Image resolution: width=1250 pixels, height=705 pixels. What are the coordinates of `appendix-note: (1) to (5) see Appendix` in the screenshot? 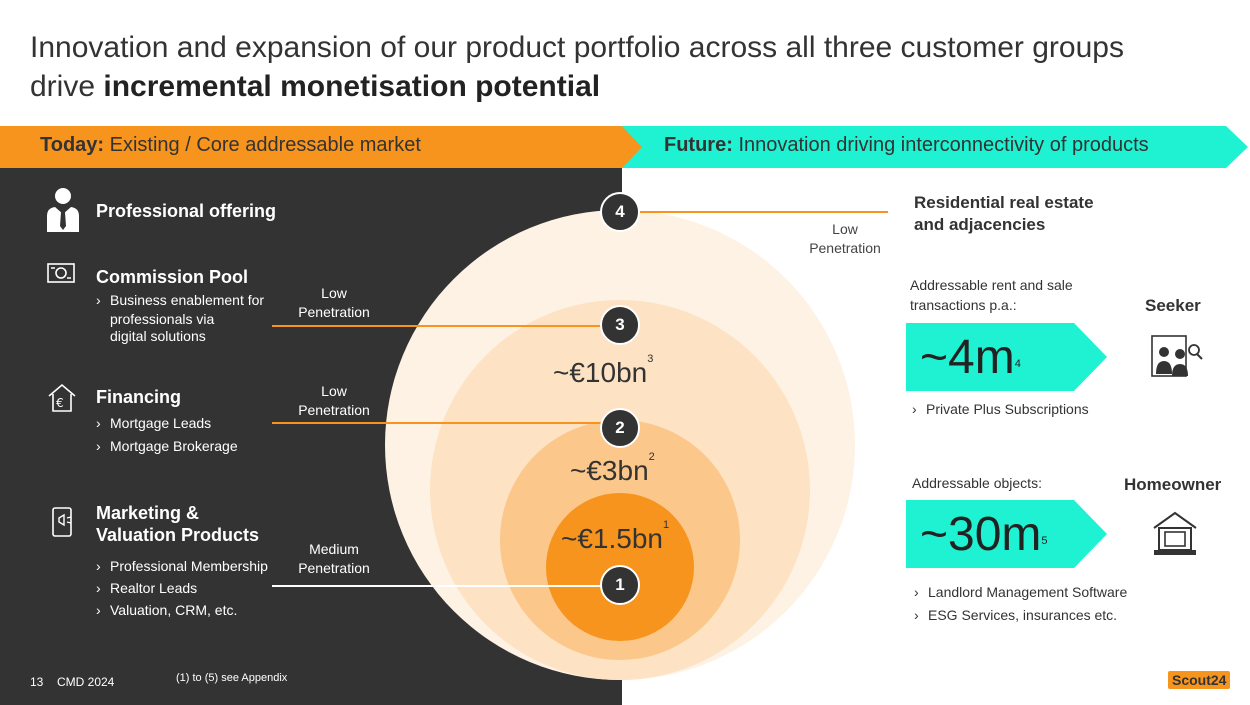 It's located at (232, 678).